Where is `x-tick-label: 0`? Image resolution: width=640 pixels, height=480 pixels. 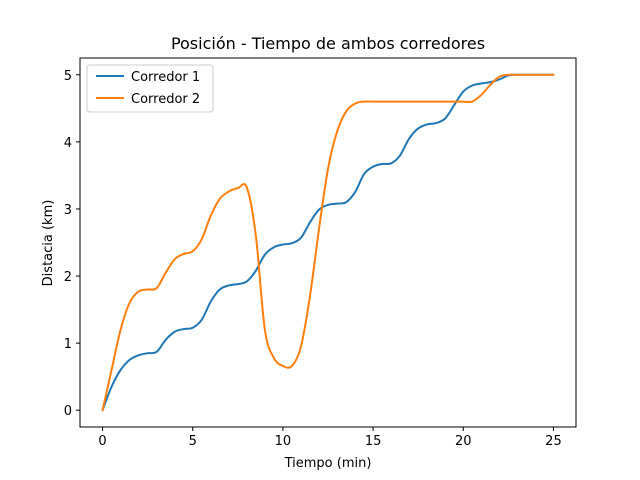
x-tick-label: 0 is located at coordinates (102, 441).